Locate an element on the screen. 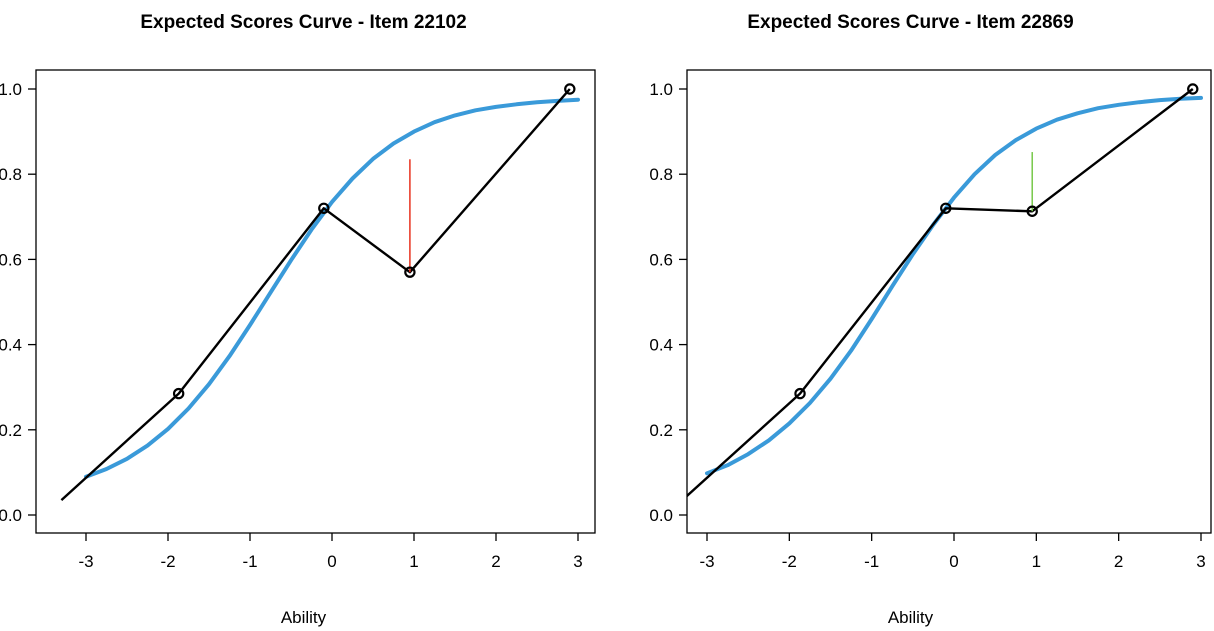  chart-title: Expected Scores Curve - Item 22869 is located at coordinates (910, 22).